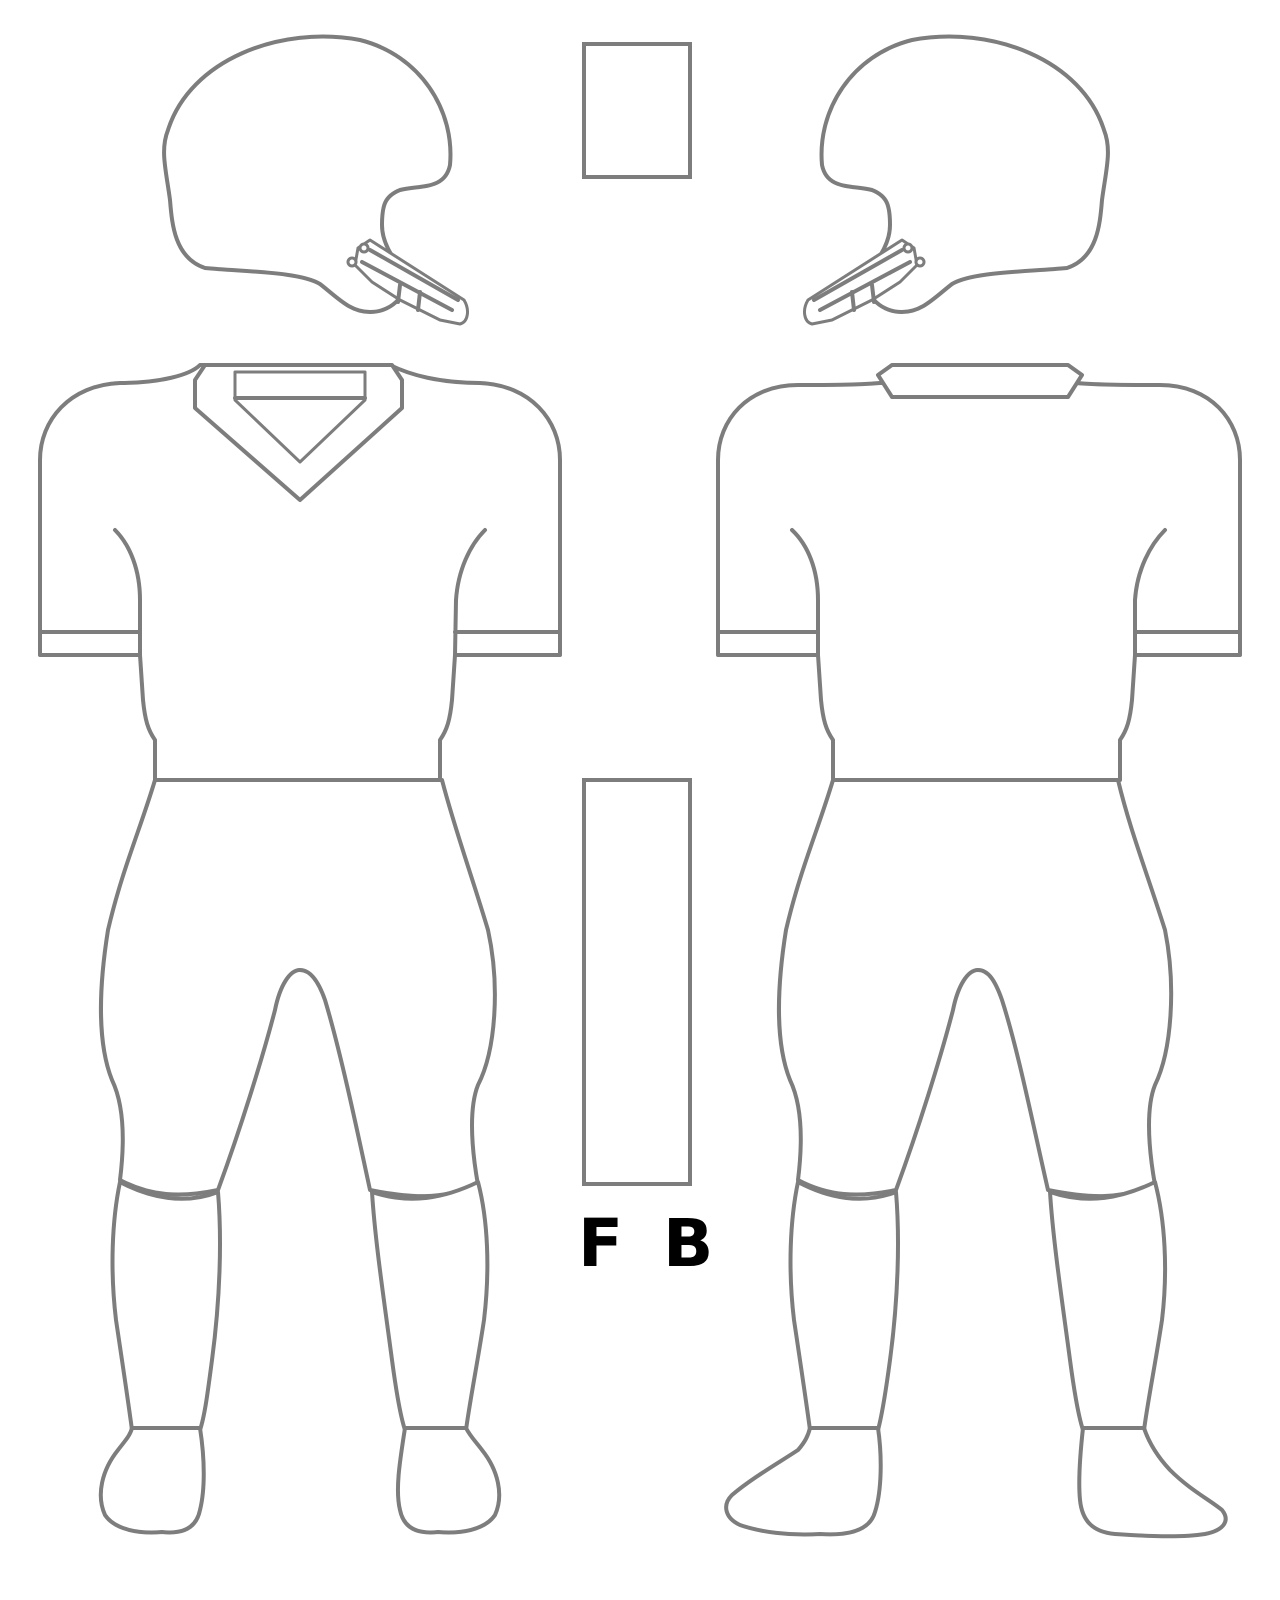  What do you see at coordinates (300, 417) in the screenshot?
I see `v-neck-inner` at bounding box center [300, 417].